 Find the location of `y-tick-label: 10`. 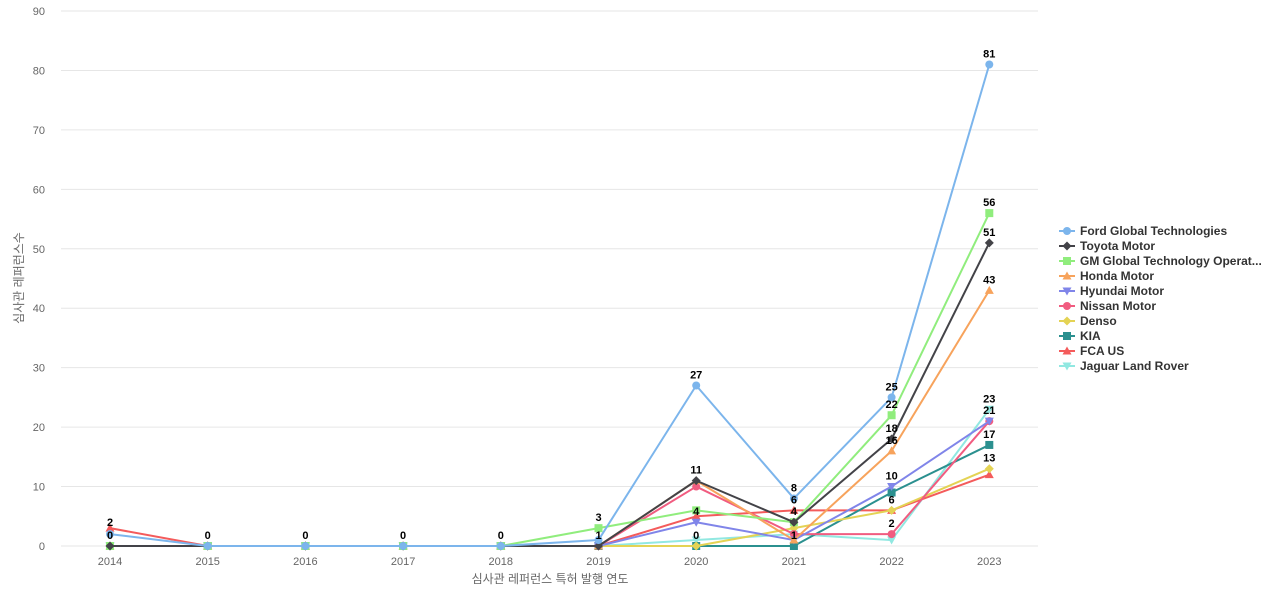

y-tick-label: 10 is located at coordinates (39, 488).